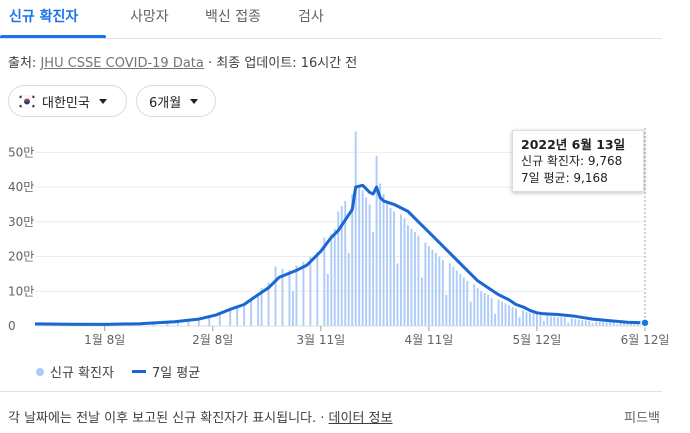  I want to click on chart-legend: 신규 확진자 7일 평균, so click(118, 371).